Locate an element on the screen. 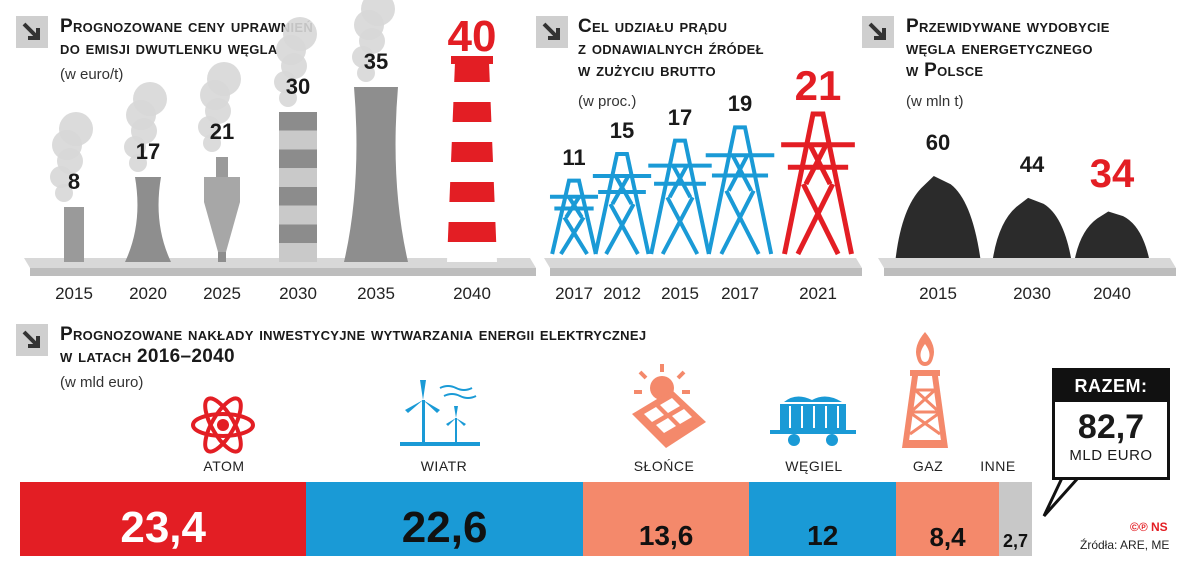 This screenshot has height=568, width=1200. chart2-marks is located at coordinates (702, 183).